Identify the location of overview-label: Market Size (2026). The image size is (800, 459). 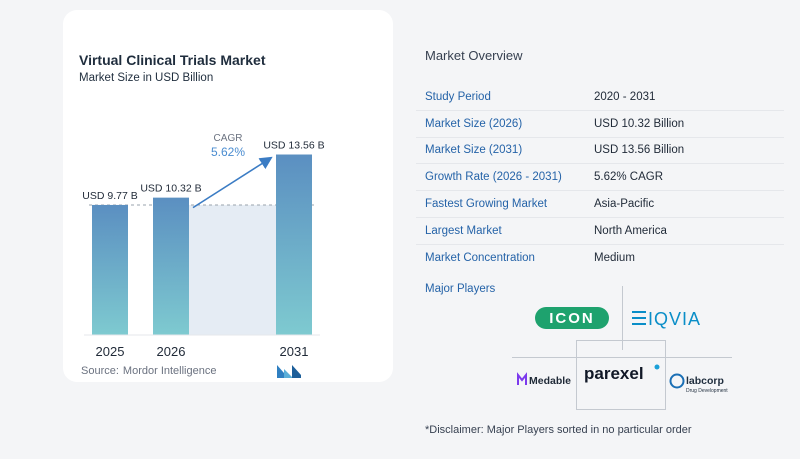
(474, 123).